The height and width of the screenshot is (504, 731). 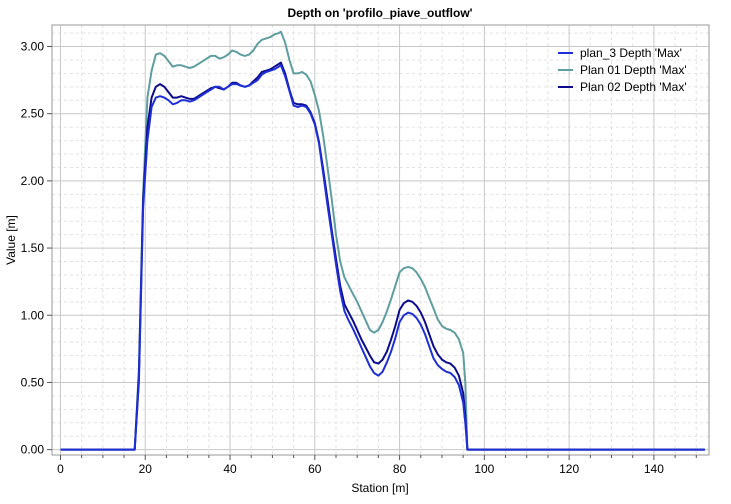 I want to click on x-tick-label: 60, so click(x=315, y=469).